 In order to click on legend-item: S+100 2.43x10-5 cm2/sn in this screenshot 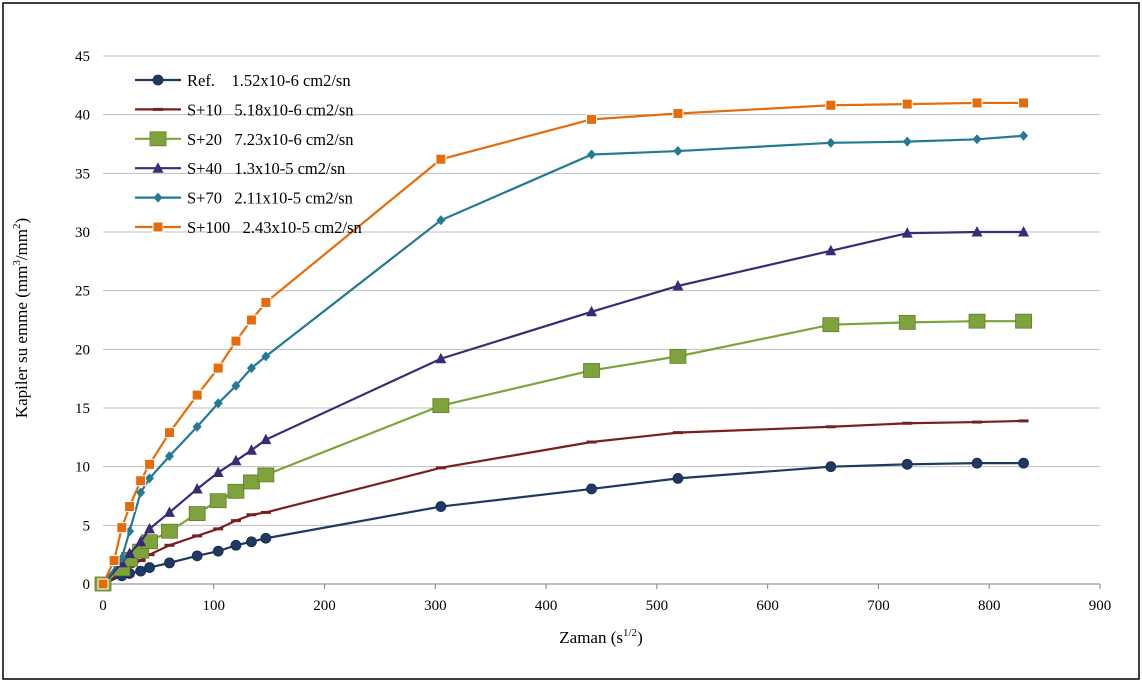, I will do `click(248, 227)`.